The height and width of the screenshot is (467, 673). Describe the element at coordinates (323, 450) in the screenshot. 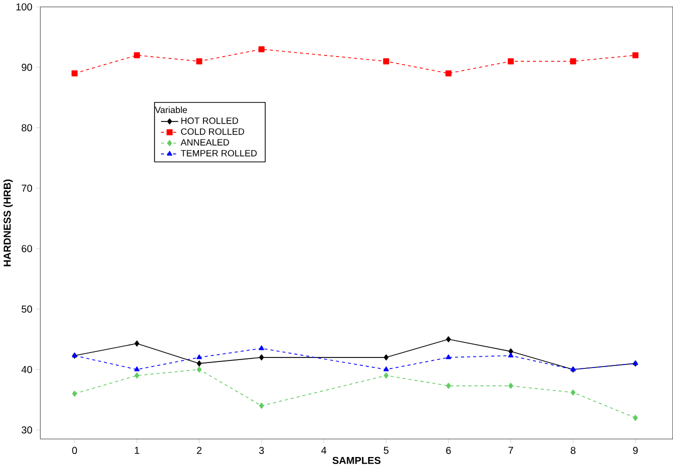

I see `x-tick-label: 4` at that location.